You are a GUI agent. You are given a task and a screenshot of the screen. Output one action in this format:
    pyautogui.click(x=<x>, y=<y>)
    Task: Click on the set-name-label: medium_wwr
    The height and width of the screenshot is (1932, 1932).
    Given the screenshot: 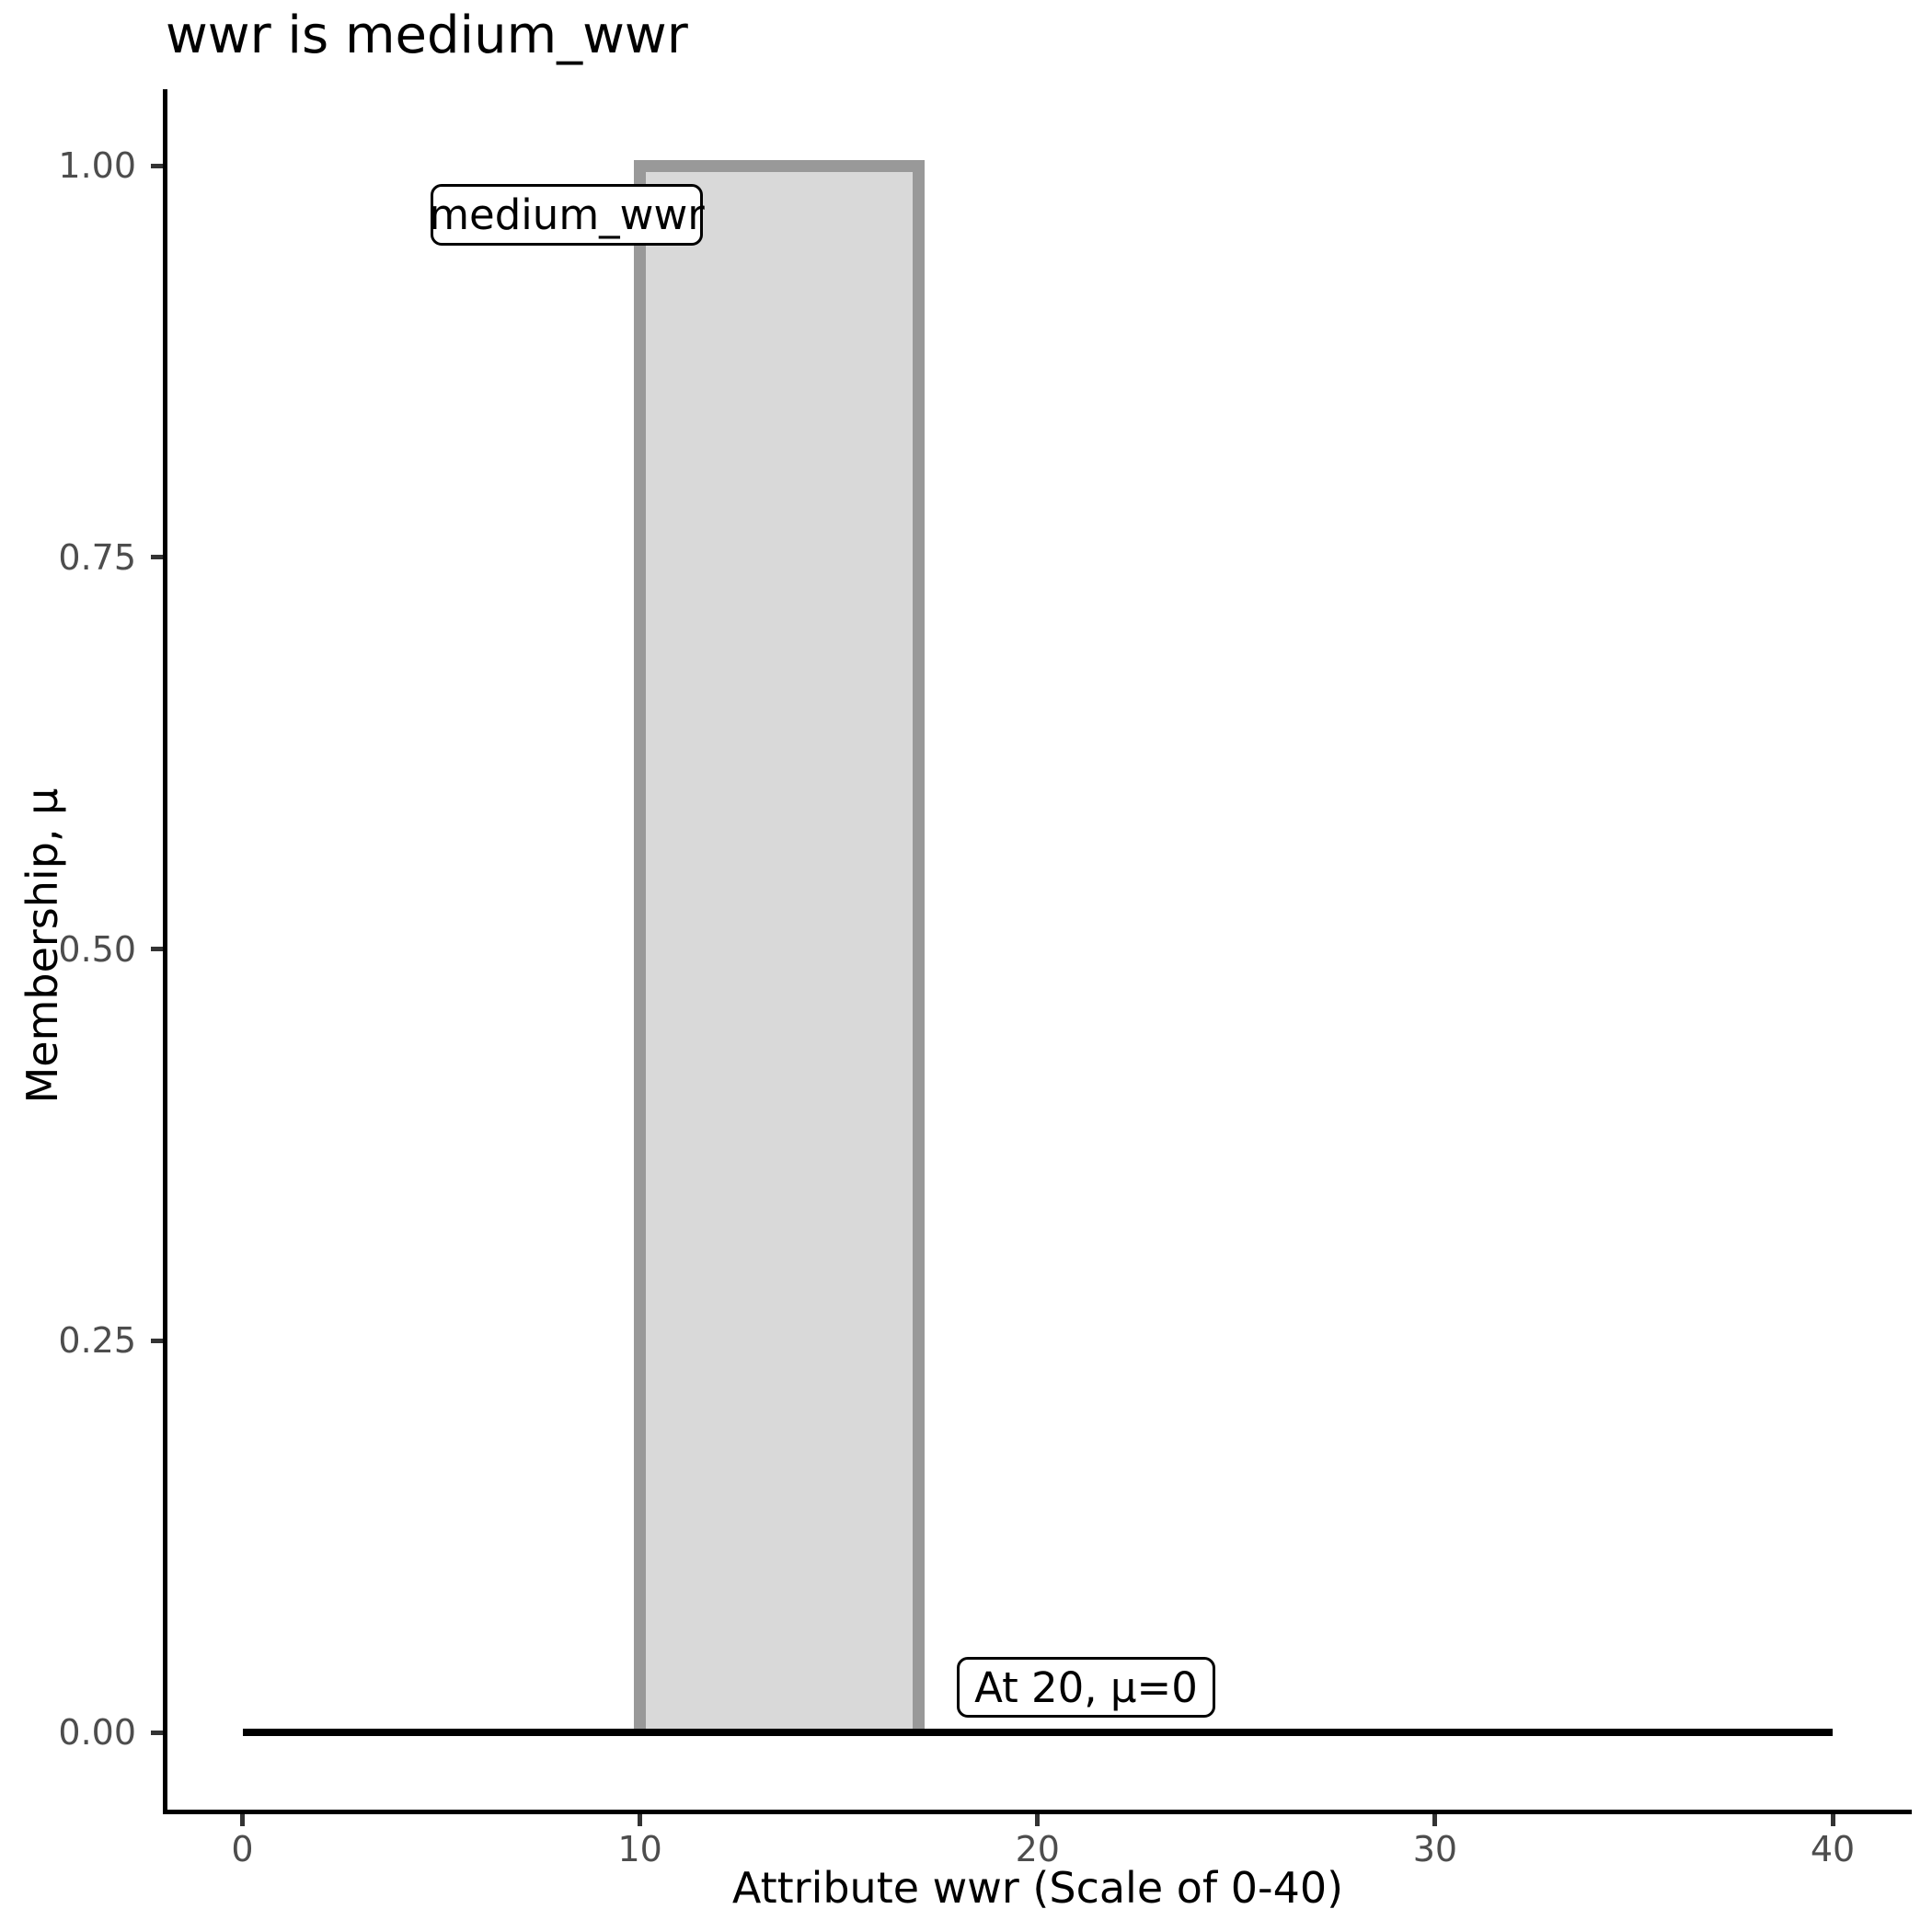 What is the action you would take?
    pyautogui.click(x=567, y=215)
    